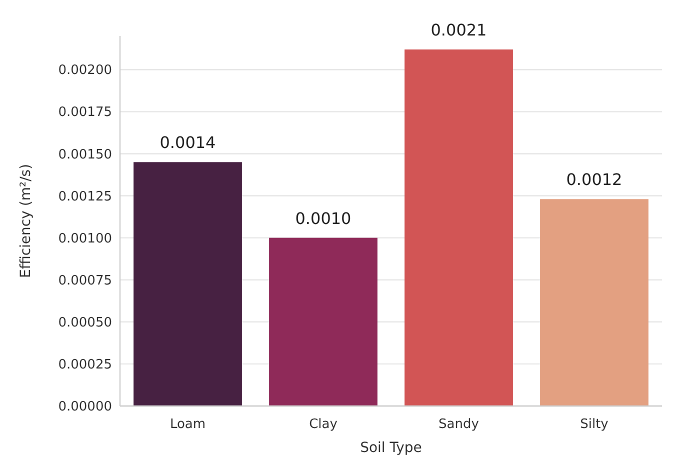  What do you see at coordinates (85, 70) in the screenshot?
I see `y-tick-label: 0.00200` at bounding box center [85, 70].